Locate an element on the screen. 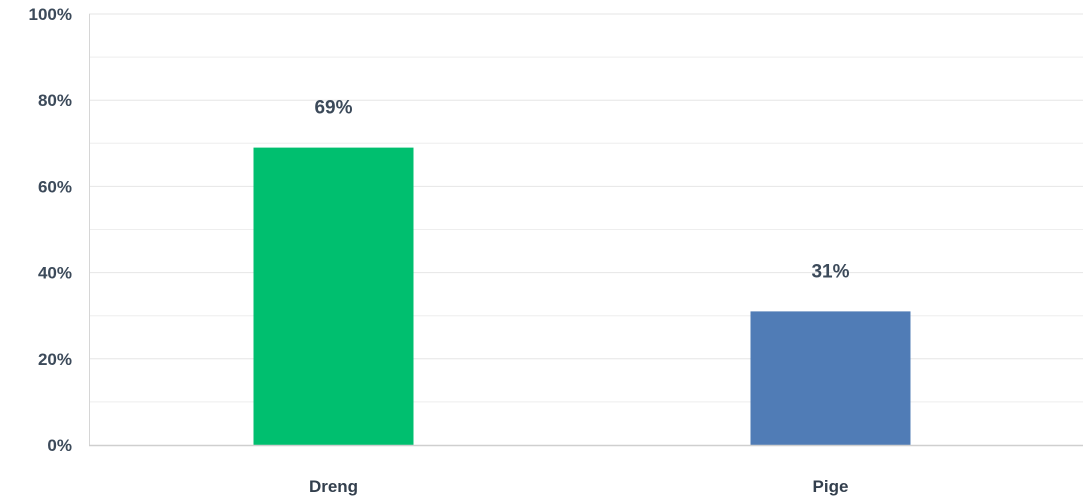  y-tick-label: 80% is located at coordinates (55, 100).